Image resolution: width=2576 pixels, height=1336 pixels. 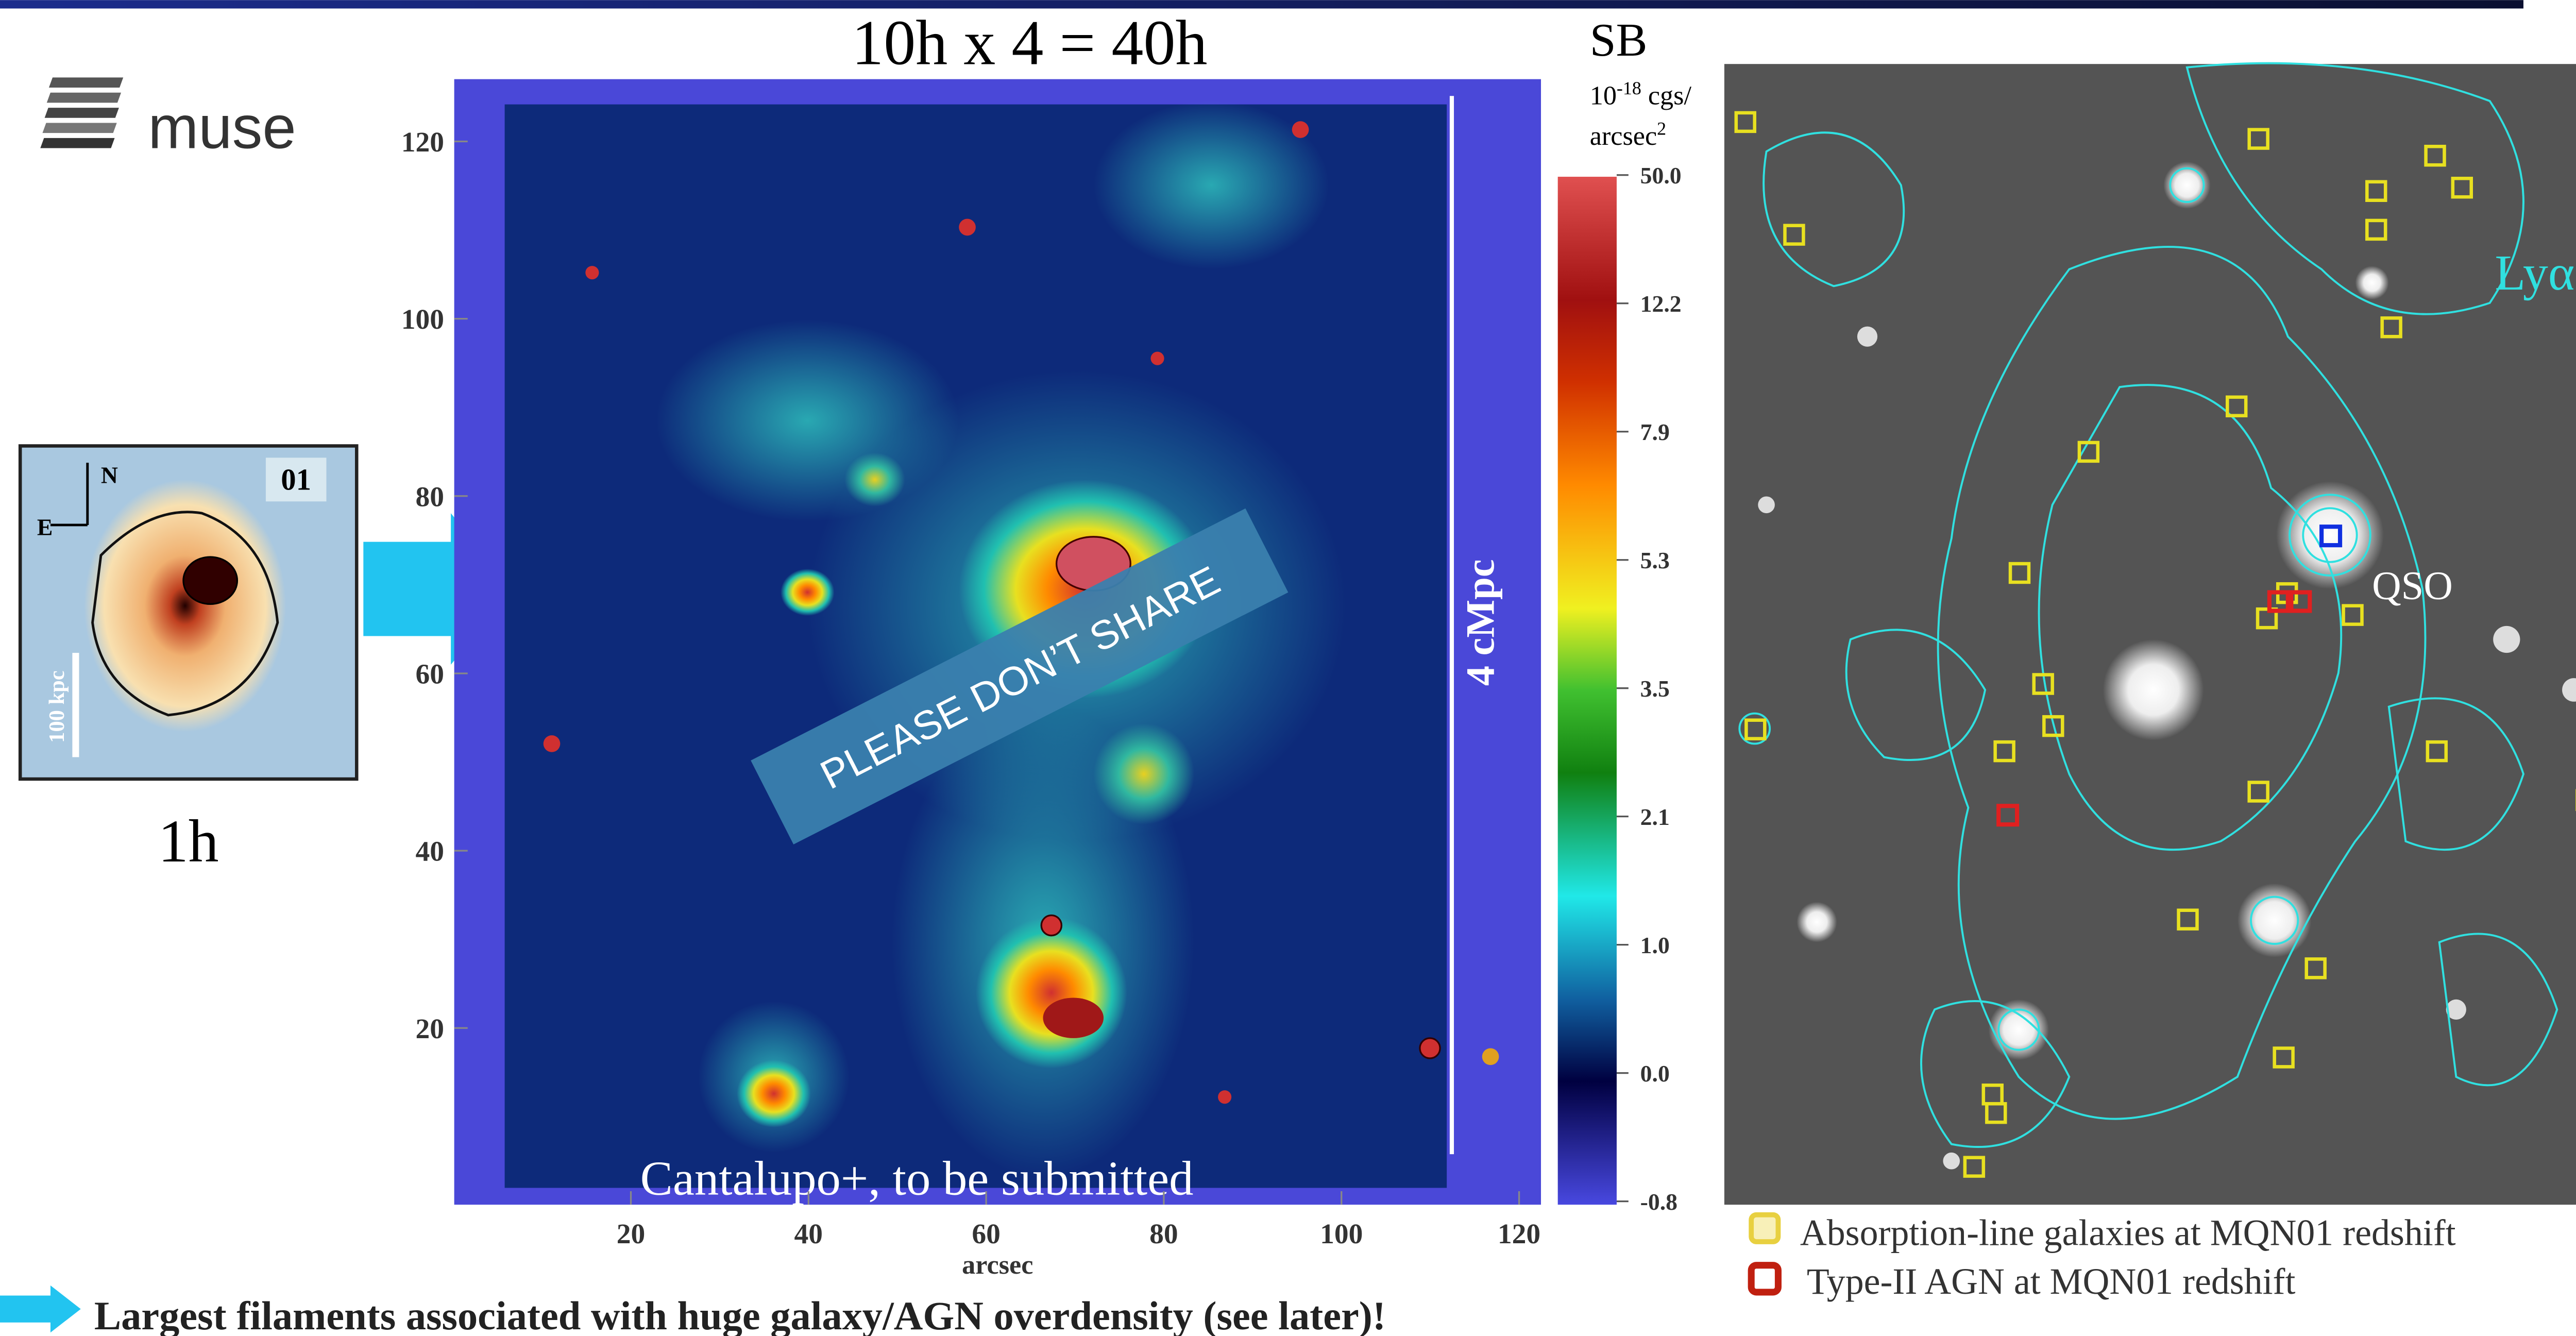 What do you see at coordinates (2534, 273) in the screenshot?
I see `line-label: Lyα` at bounding box center [2534, 273].